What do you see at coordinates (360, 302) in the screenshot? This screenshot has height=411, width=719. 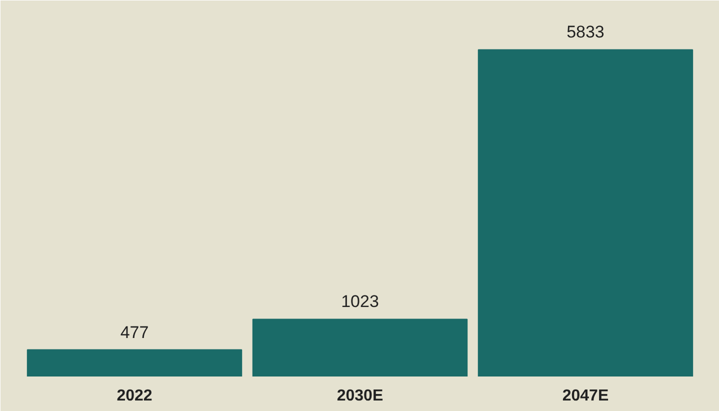 I see `data-label: 1023` at bounding box center [360, 302].